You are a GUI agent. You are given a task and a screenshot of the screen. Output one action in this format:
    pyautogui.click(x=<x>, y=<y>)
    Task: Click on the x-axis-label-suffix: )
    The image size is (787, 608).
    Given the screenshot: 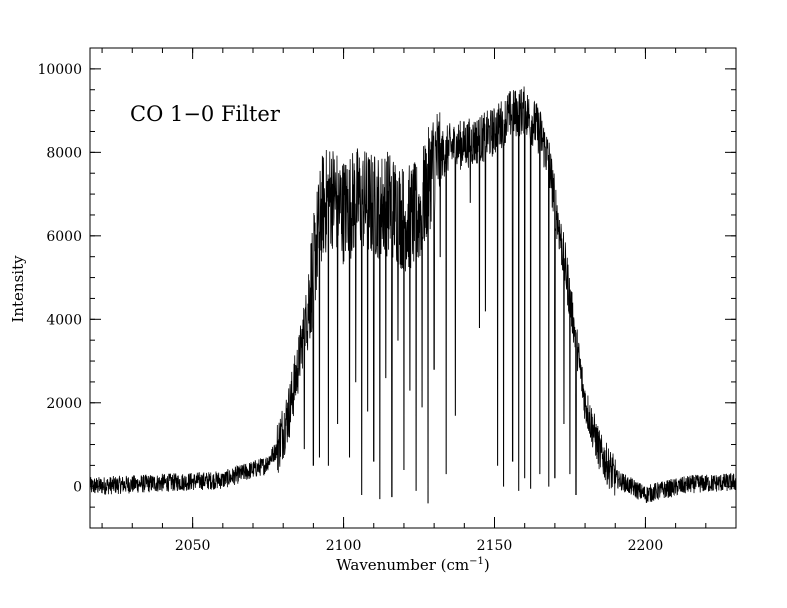 What is the action you would take?
    pyautogui.click(x=487, y=565)
    